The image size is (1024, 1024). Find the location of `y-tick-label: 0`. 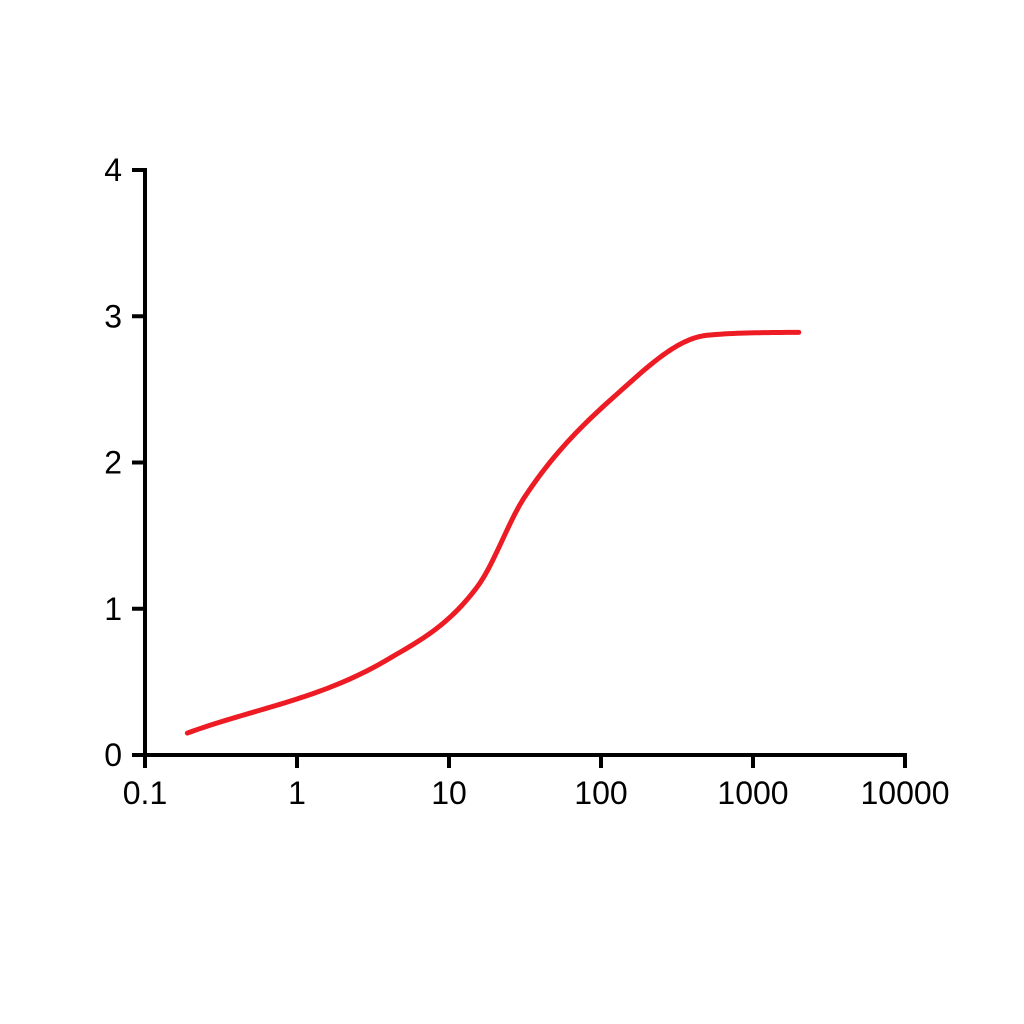

y-tick-label: 0 is located at coordinates (113, 755).